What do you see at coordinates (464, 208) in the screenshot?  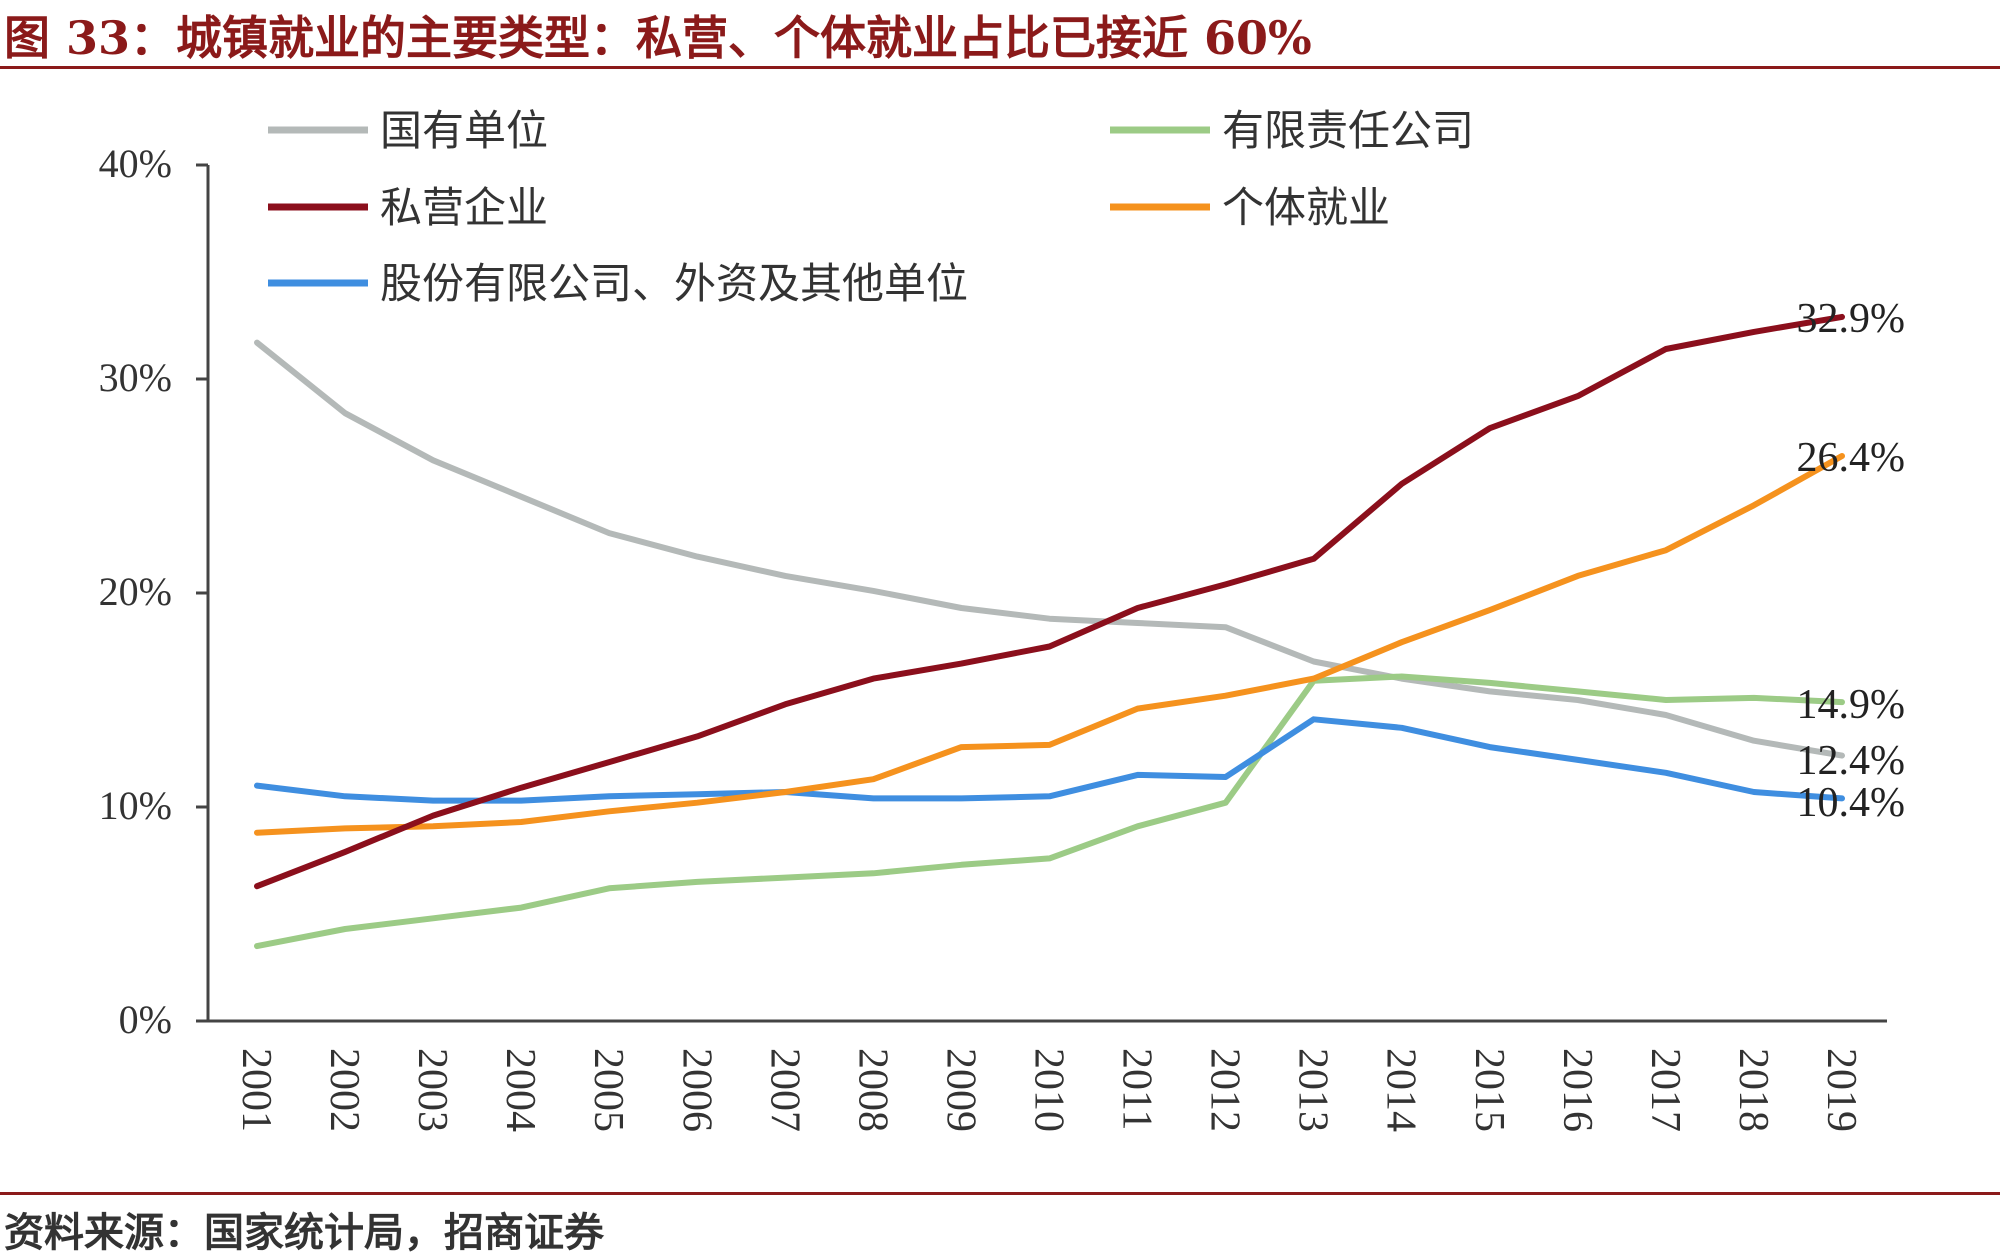 I see `legend-label: 私营企业` at bounding box center [464, 208].